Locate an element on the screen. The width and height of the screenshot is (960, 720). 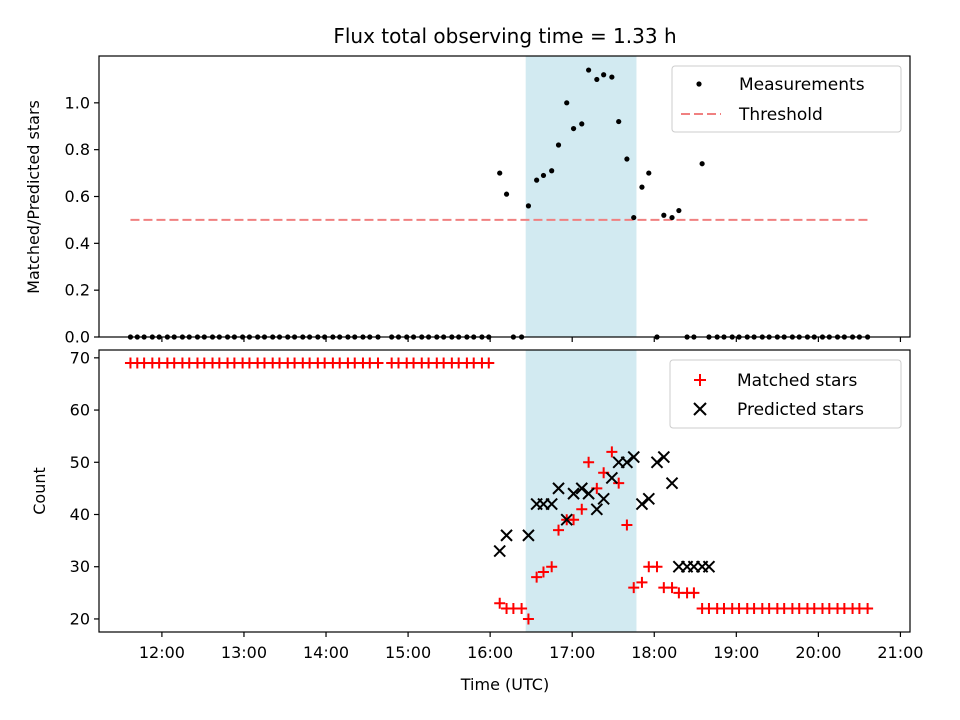
legend-matched-stars: Matched stars is located at coordinates (797, 381).